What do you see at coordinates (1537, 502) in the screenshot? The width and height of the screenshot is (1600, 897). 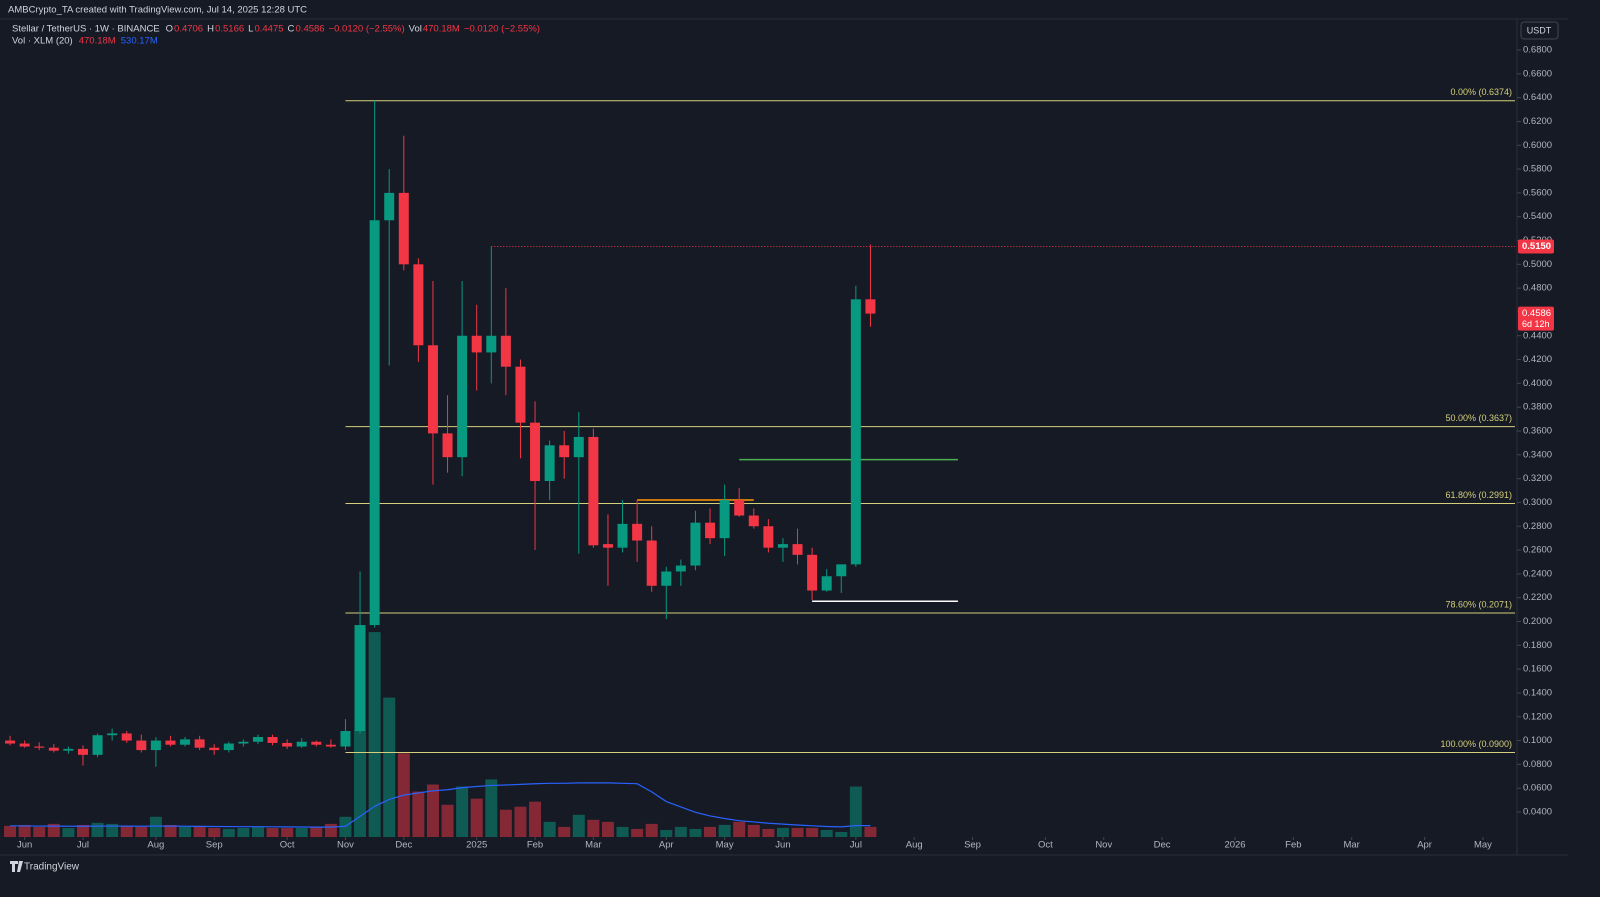 I see `y-tick-label: 0.3000` at bounding box center [1537, 502].